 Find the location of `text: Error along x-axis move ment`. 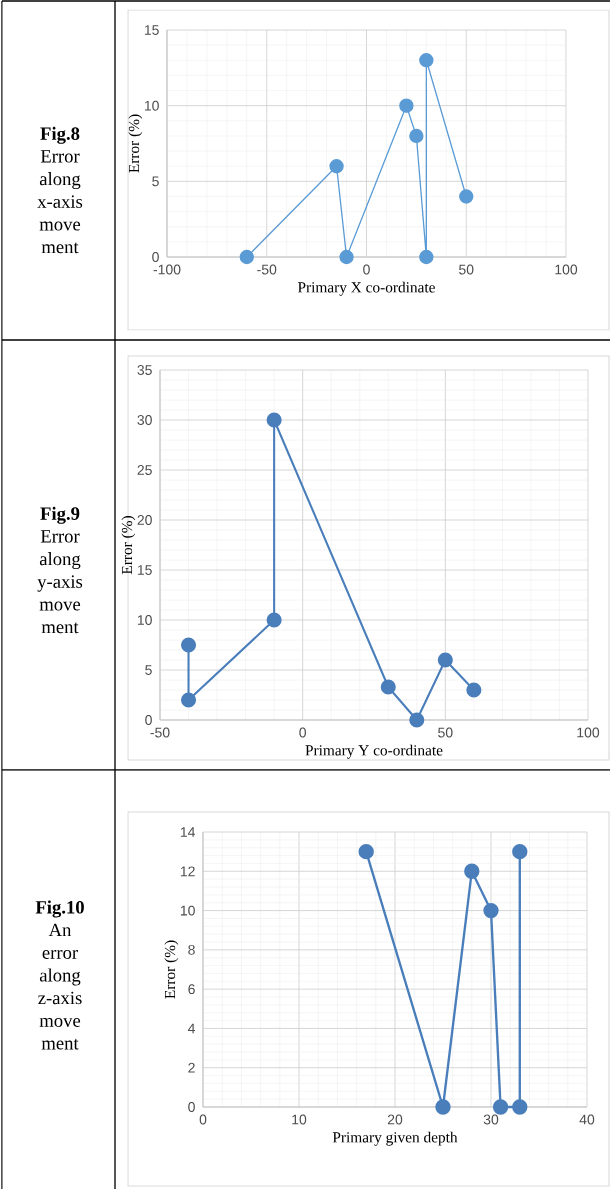

text: Error along x-axis move ment is located at coordinates (60, 202).